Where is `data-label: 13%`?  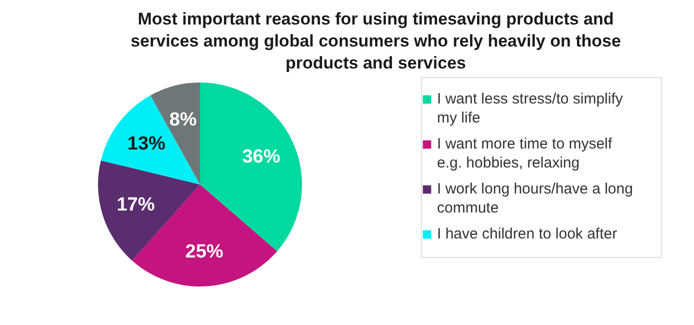 data-label: 13% is located at coordinates (146, 144).